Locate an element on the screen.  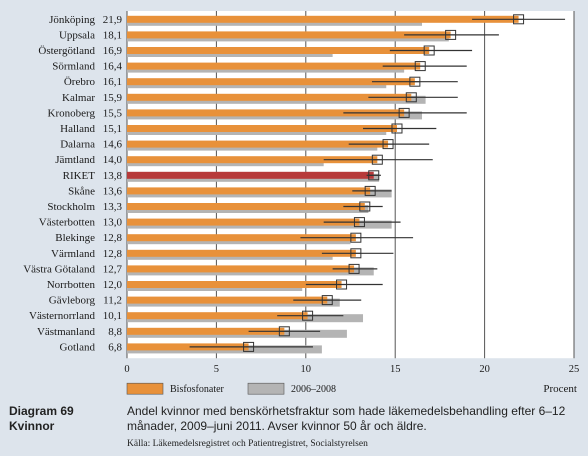
category-label: Blekinge is located at coordinates (75, 238).